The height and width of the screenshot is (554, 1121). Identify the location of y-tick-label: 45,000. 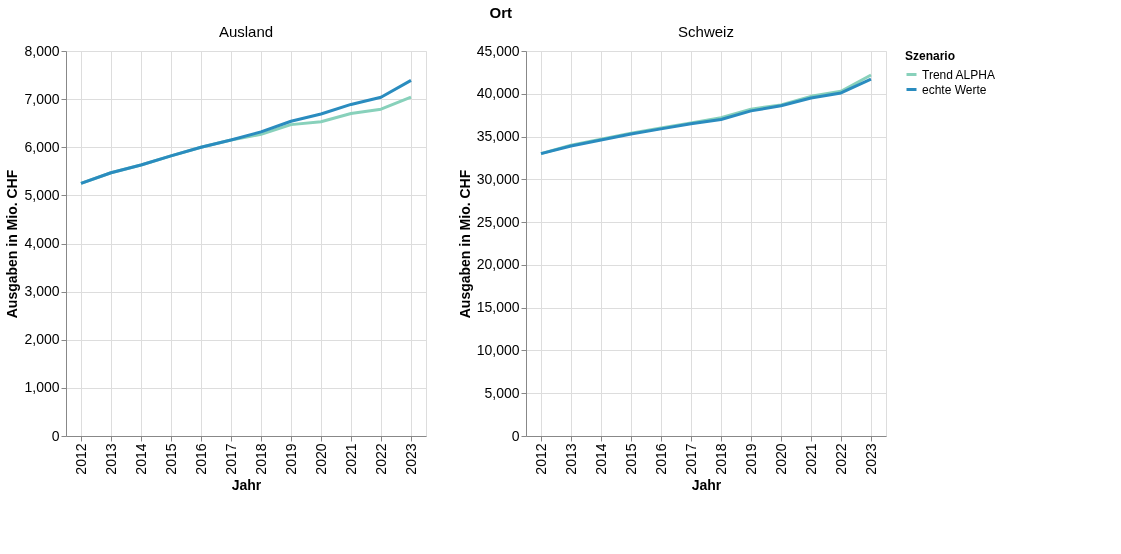
(498, 50).